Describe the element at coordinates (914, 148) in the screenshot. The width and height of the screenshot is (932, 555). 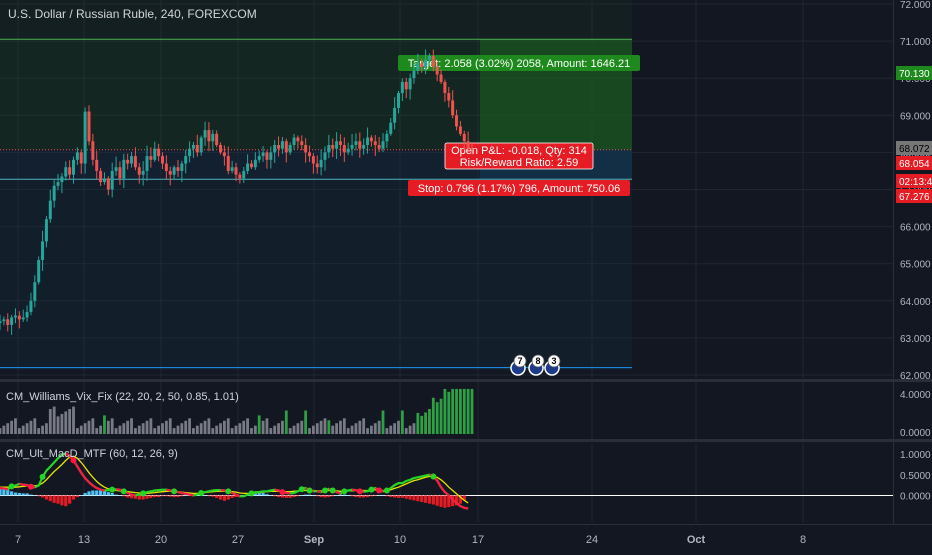
I see `entry-price-tag: 68.072` at that location.